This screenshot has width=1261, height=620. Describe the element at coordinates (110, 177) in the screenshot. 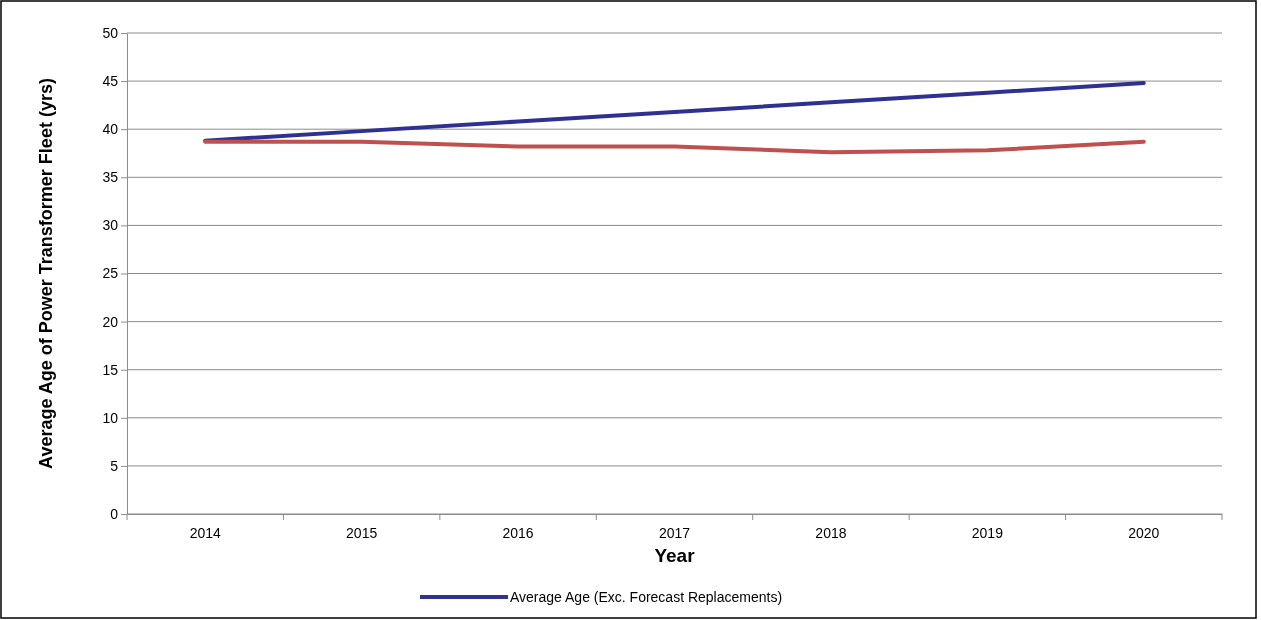

I see `y-tick-label: 35` at that location.